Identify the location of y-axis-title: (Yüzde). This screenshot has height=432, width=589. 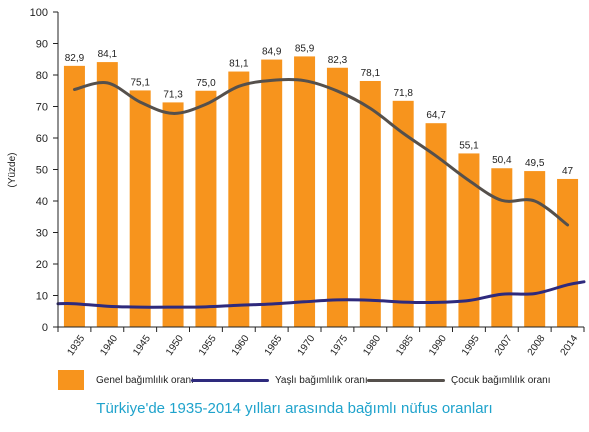
(12, 169).